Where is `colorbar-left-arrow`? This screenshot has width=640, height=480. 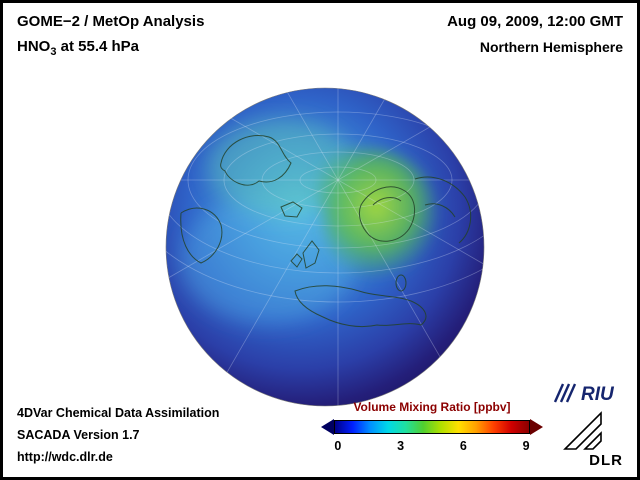
colorbar-left-arrow is located at coordinates (327, 427).